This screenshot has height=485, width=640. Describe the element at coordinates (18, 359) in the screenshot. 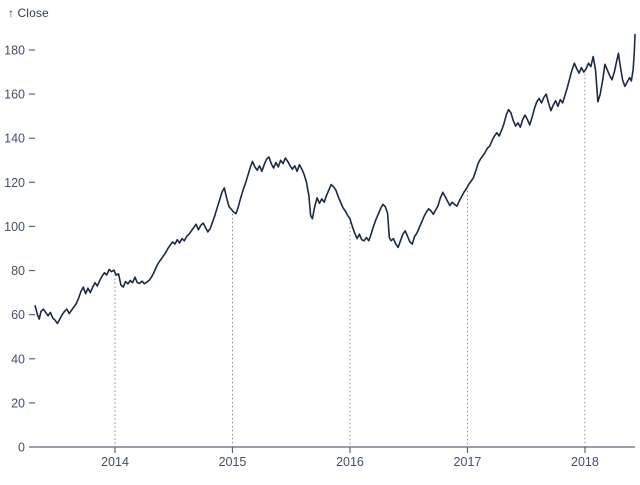

I see `y-axis-label-40: 40` at that location.